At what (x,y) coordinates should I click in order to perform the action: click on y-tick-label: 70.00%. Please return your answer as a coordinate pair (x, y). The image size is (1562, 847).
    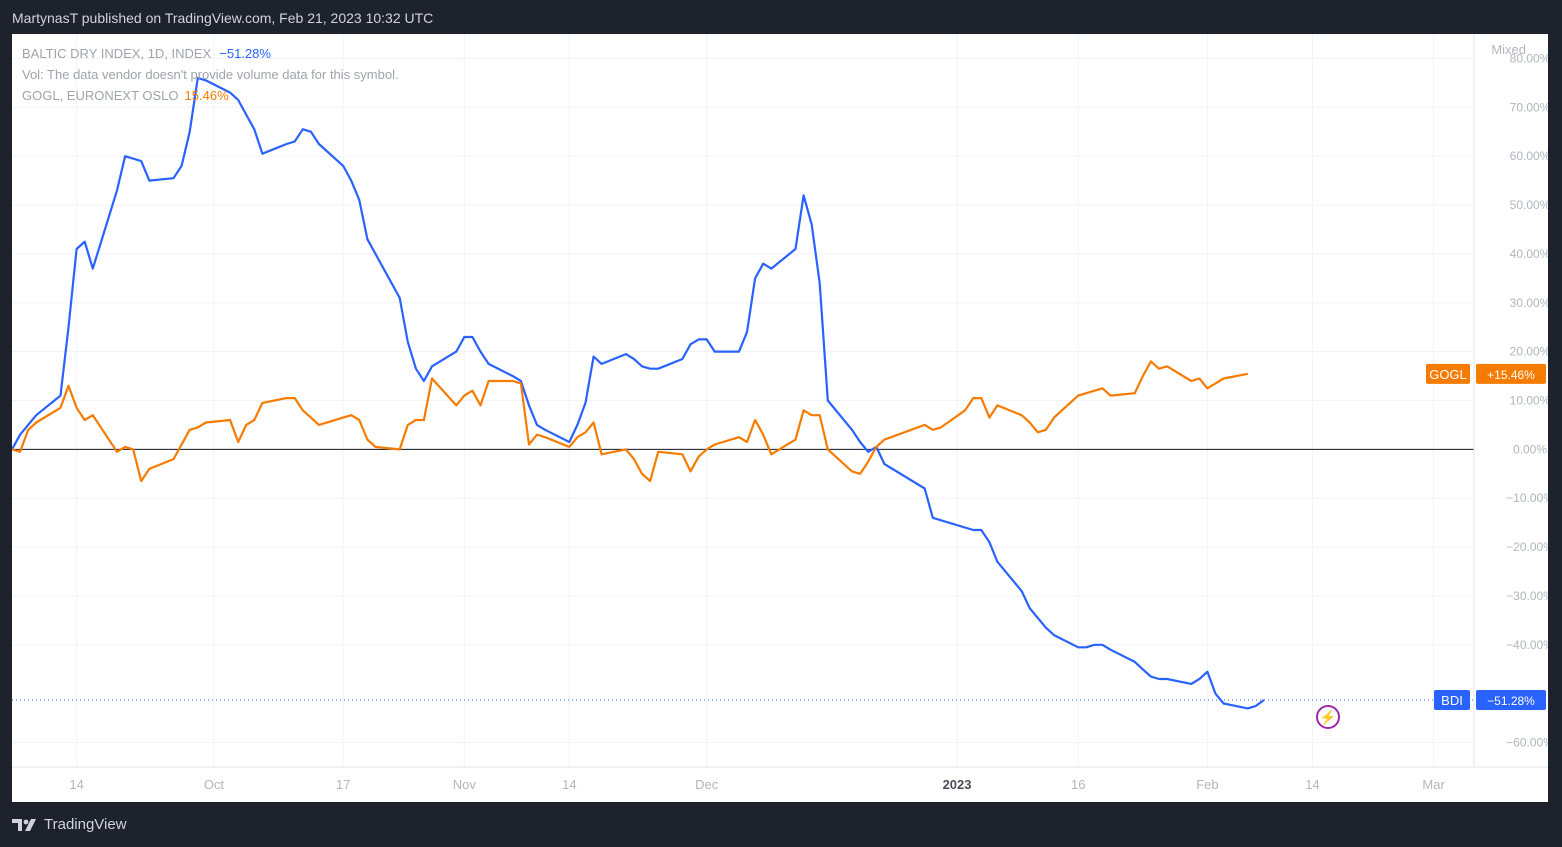
    Looking at the image, I should click on (1529, 107).